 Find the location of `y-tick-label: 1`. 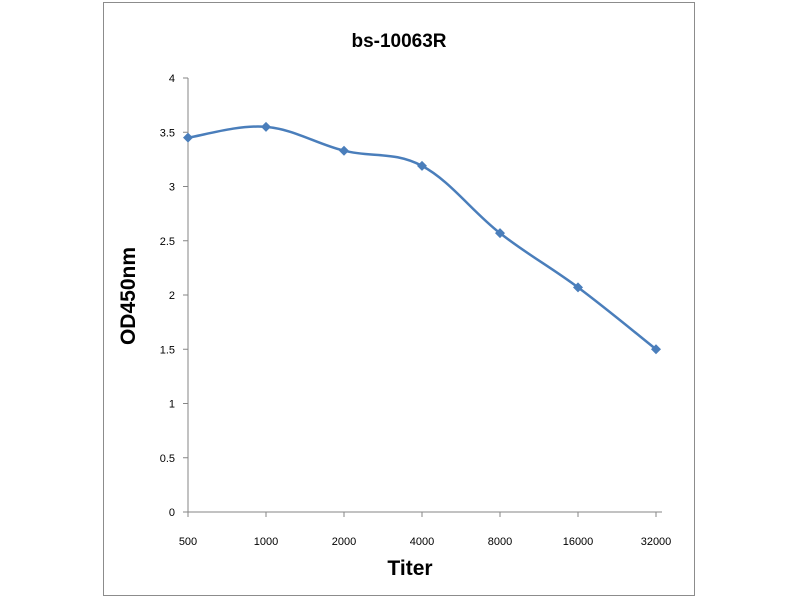

y-tick-label: 1 is located at coordinates (172, 405).